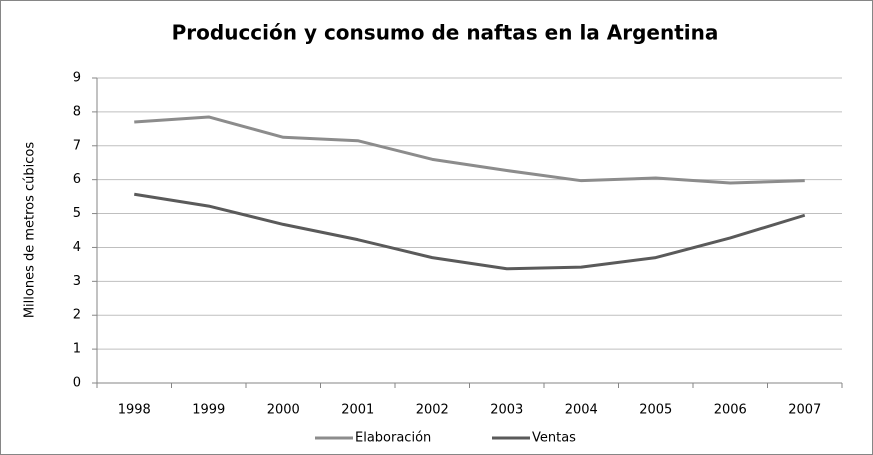 This screenshot has height=455, width=873. What do you see at coordinates (77, 315) in the screenshot?
I see `y-tick-label: 2` at bounding box center [77, 315].